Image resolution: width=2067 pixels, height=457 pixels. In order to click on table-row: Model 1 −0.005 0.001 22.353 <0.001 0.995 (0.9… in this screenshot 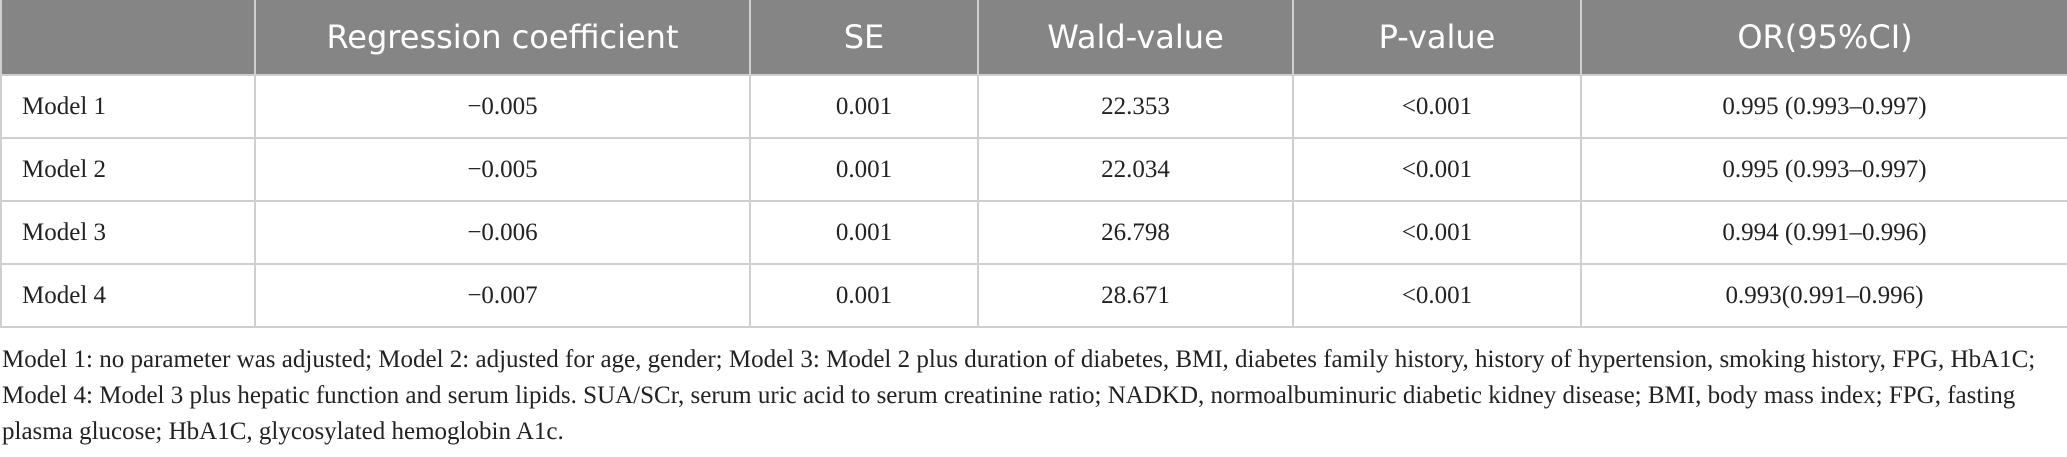, I will do `click(1033, 106)`.